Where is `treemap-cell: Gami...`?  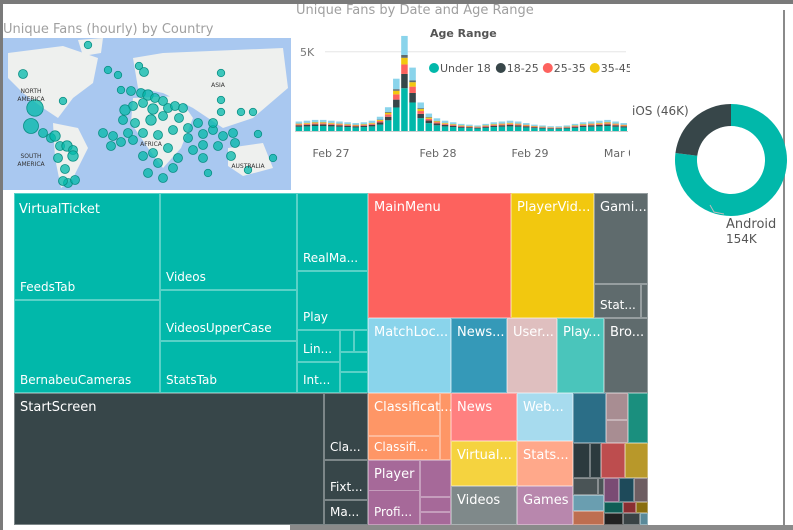
treemap-cell: Gami... is located at coordinates (621, 238).